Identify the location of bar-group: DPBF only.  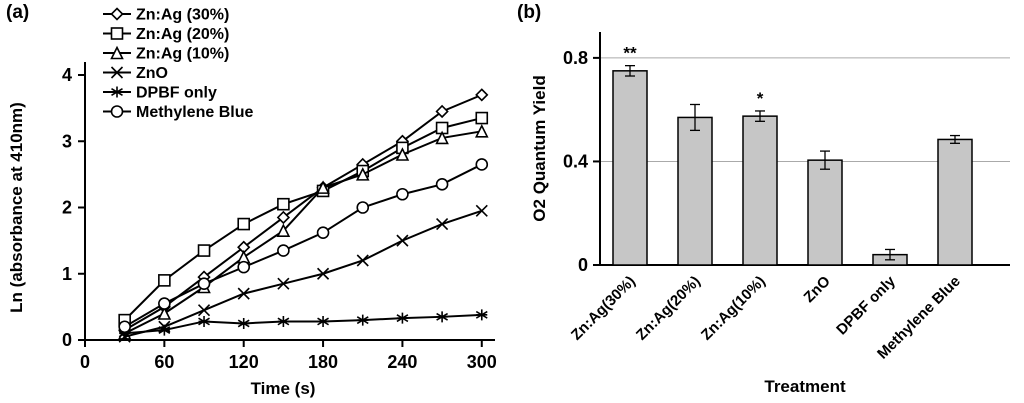
(870, 293).